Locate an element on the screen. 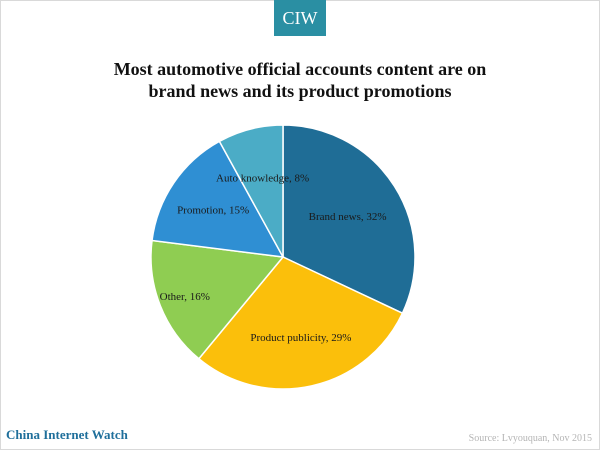  pie-slice-promotion is located at coordinates (218, 199).